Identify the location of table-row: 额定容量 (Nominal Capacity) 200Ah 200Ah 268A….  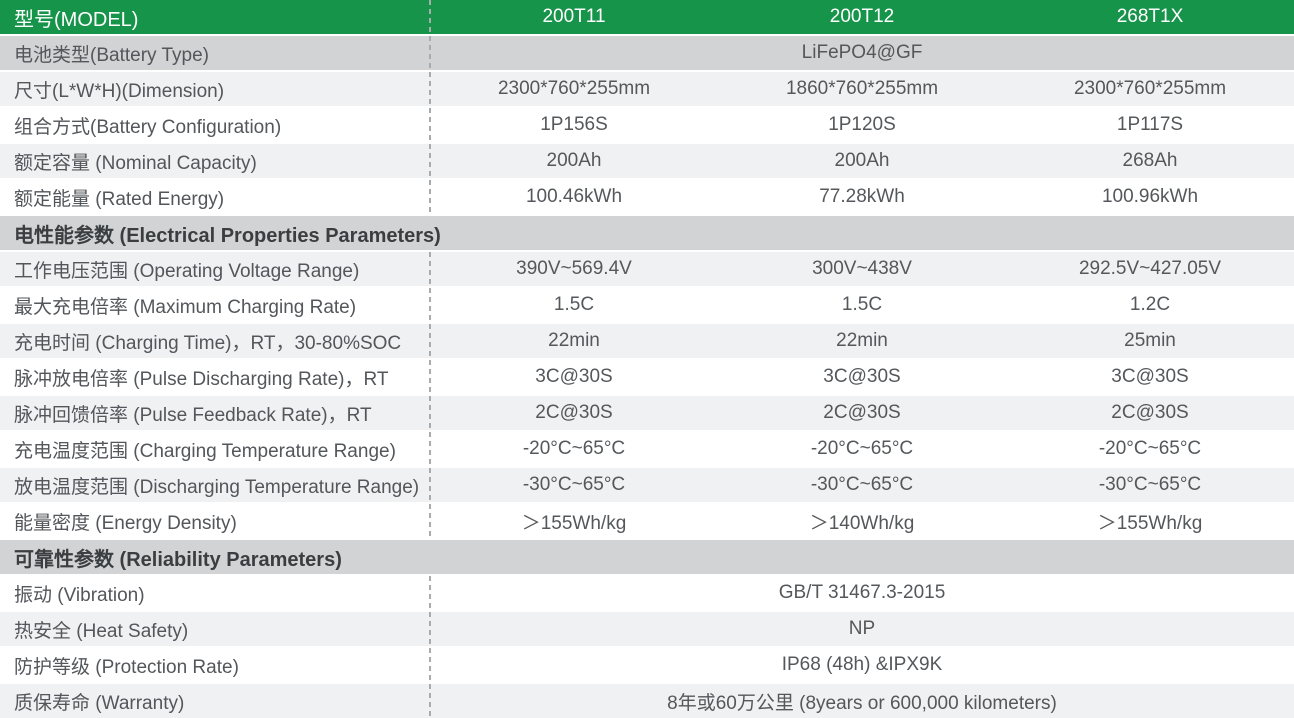
(647, 162).